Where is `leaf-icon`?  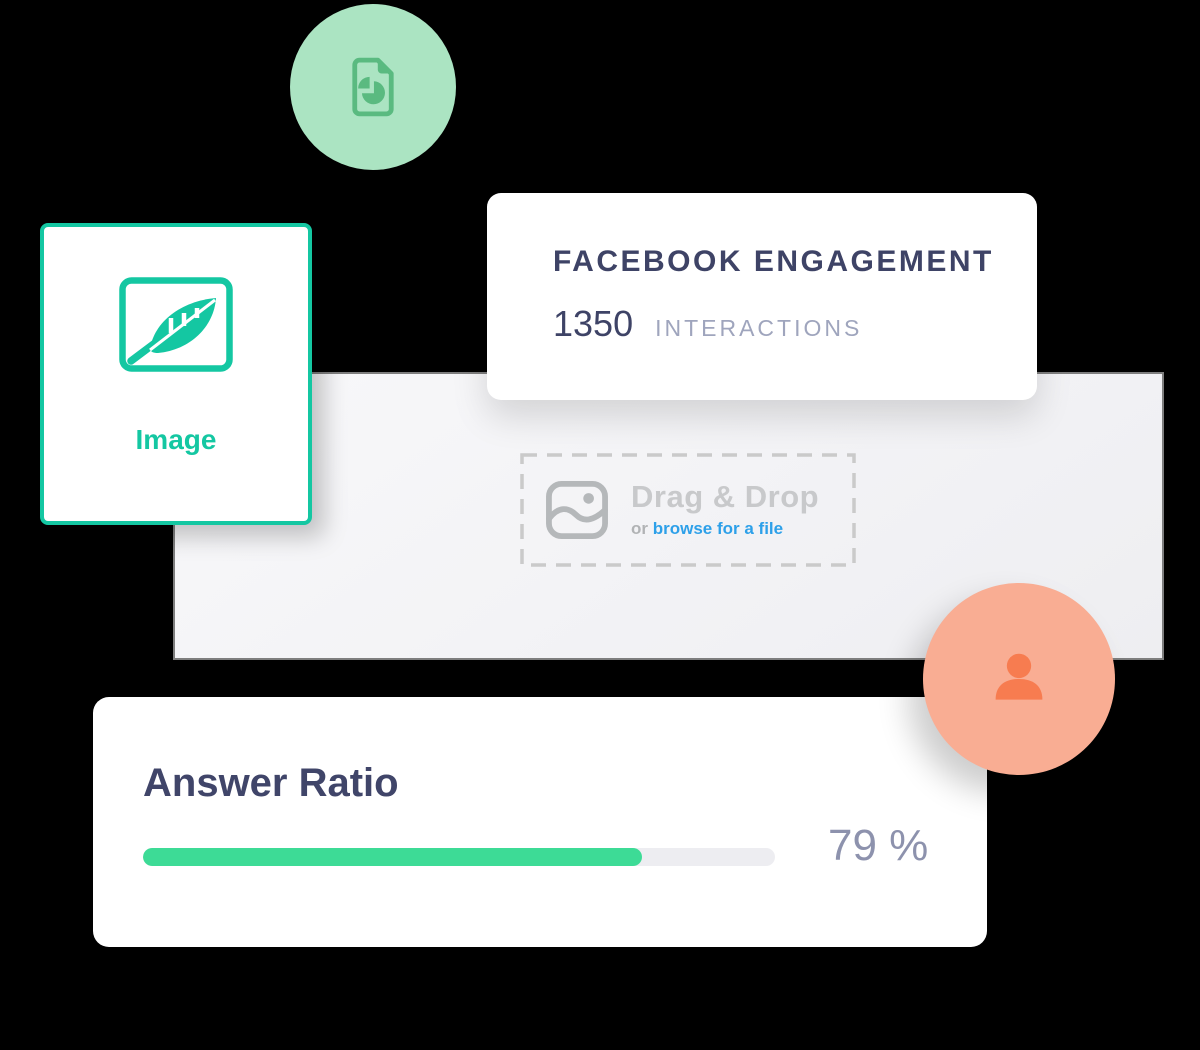 leaf-icon is located at coordinates (176, 324).